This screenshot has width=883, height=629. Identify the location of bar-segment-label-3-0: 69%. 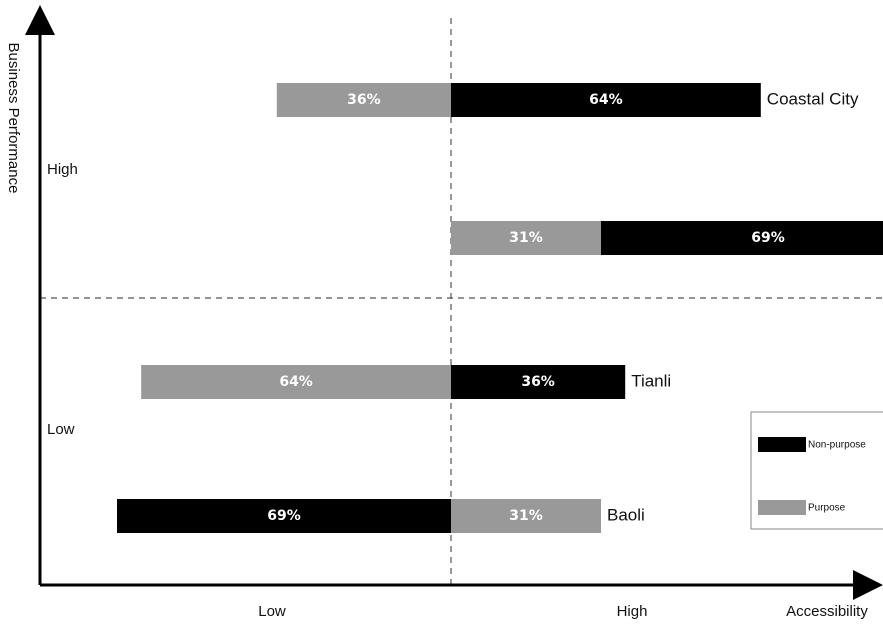
(284, 516).